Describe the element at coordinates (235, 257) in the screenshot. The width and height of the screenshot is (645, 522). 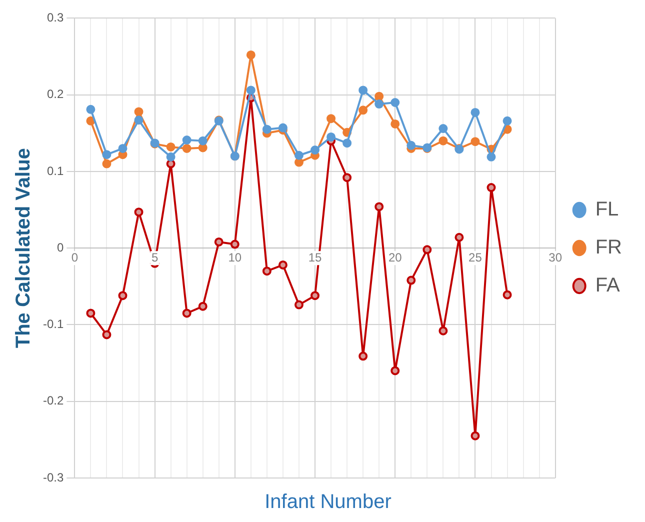
I see `x-tick-label: 10` at that location.